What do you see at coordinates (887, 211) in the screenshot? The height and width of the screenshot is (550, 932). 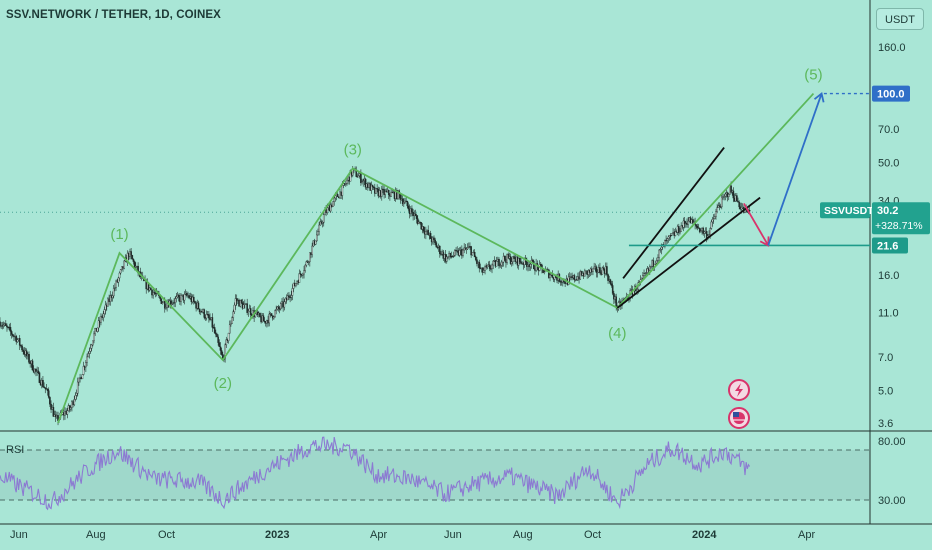 I see `last-price-value: 30.2` at bounding box center [887, 211].